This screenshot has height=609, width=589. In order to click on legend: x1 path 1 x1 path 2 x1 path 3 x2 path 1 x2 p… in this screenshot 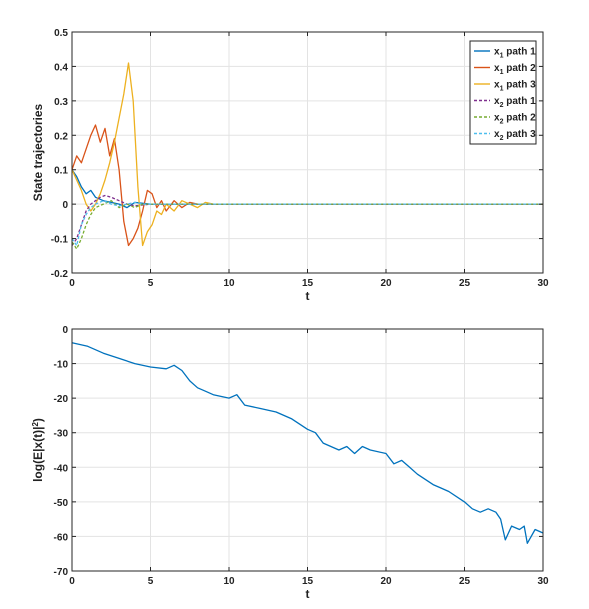, I will do `click(503, 92)`.